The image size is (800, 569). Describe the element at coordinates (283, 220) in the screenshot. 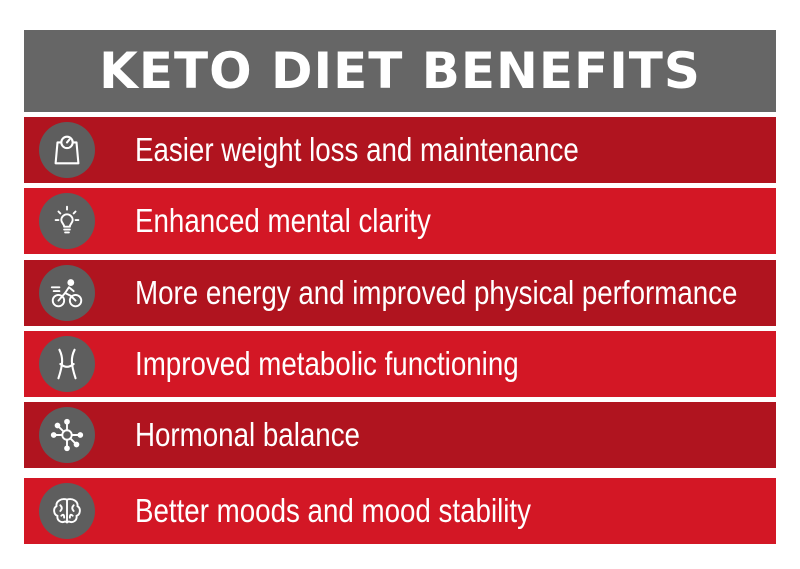

I see `benefit-label: Enhanced mental clarity` at that location.